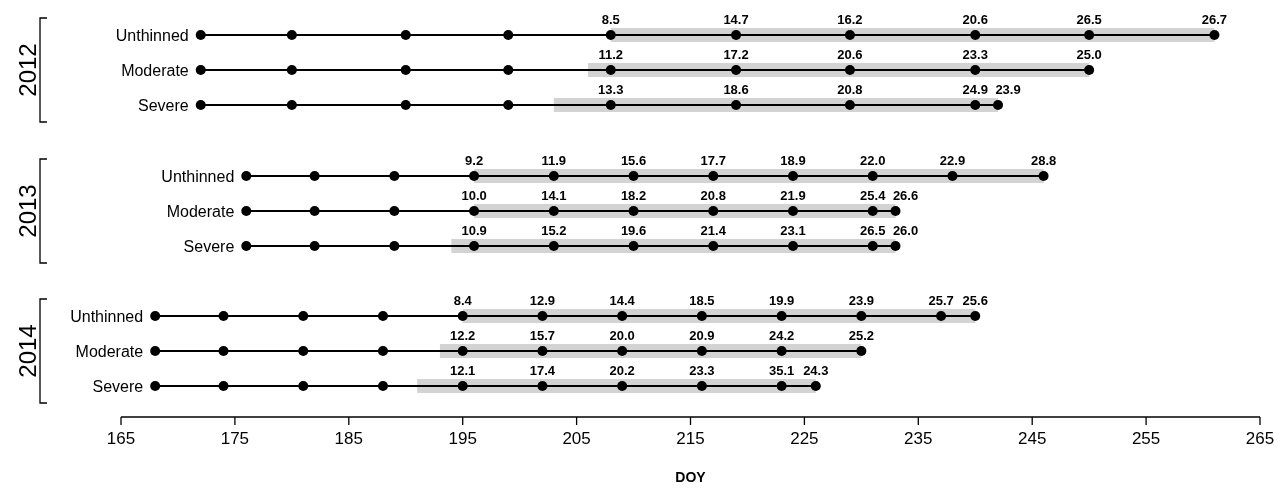 The height and width of the screenshot is (502, 1287). I want to click on annotation: 24.9, so click(975, 89).